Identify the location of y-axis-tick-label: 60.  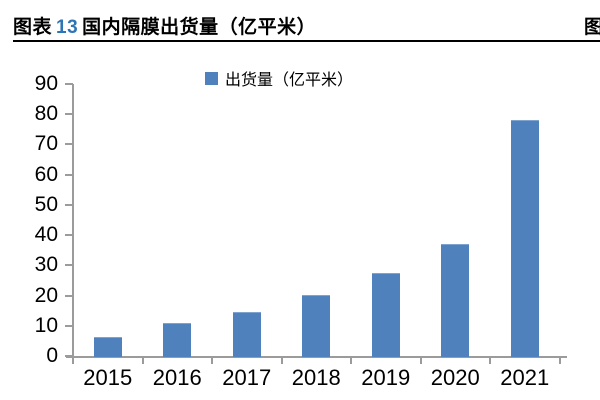
(46, 174).